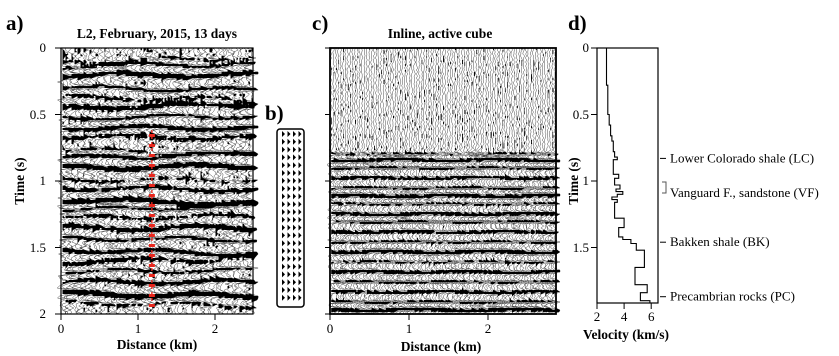  I want to click on panel-a-x-axis: 0 1 2 Distance (km), so click(138, 333).